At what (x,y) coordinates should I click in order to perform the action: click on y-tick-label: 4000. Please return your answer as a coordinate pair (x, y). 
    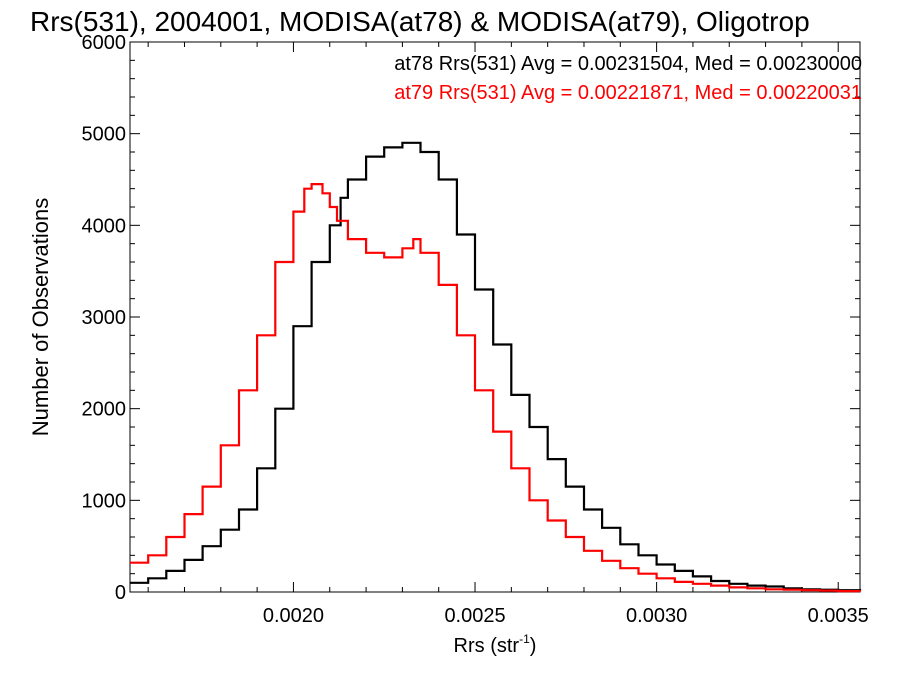
    Looking at the image, I should click on (104, 226).